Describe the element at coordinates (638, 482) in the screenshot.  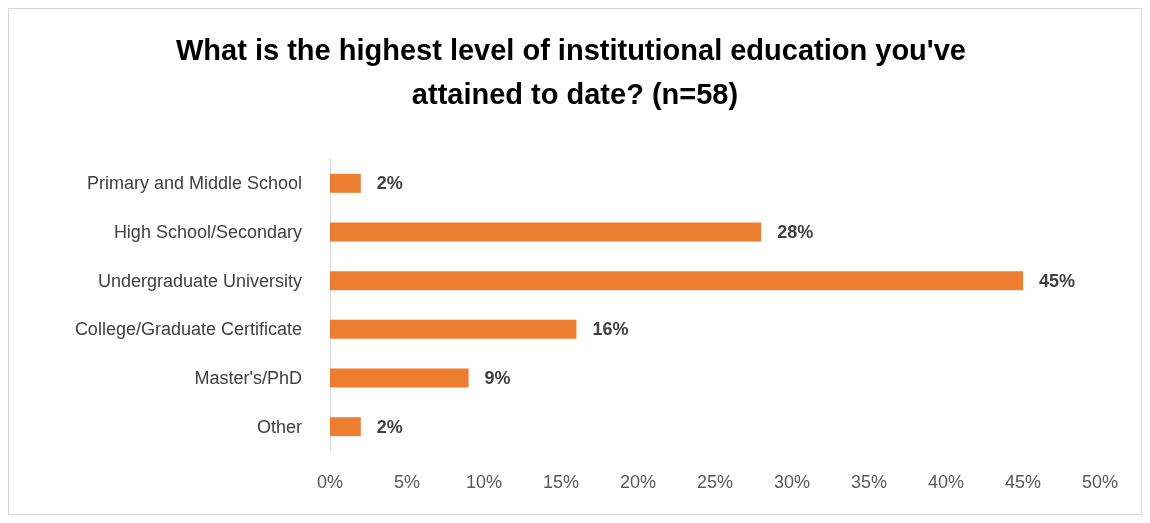
I see `x-tick-label: 20%` at that location.